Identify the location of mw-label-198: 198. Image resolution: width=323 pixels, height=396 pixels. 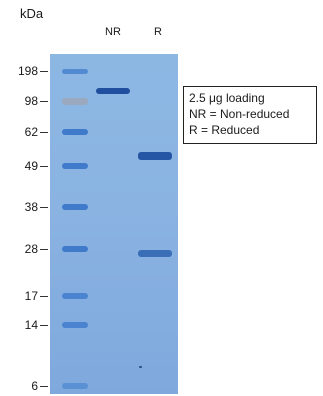
(27, 71).